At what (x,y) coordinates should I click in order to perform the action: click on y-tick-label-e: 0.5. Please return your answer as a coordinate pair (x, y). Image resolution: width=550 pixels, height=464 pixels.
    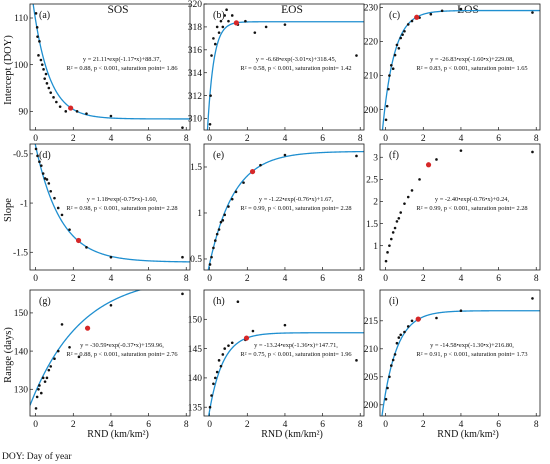
    Looking at the image, I should click on (196, 260).